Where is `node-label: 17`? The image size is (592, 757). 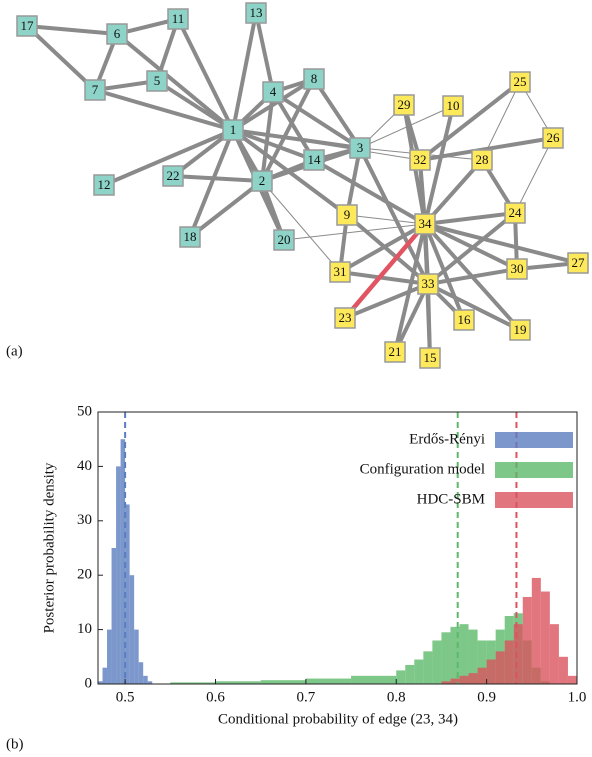
node-label: 17 is located at coordinates (28, 25).